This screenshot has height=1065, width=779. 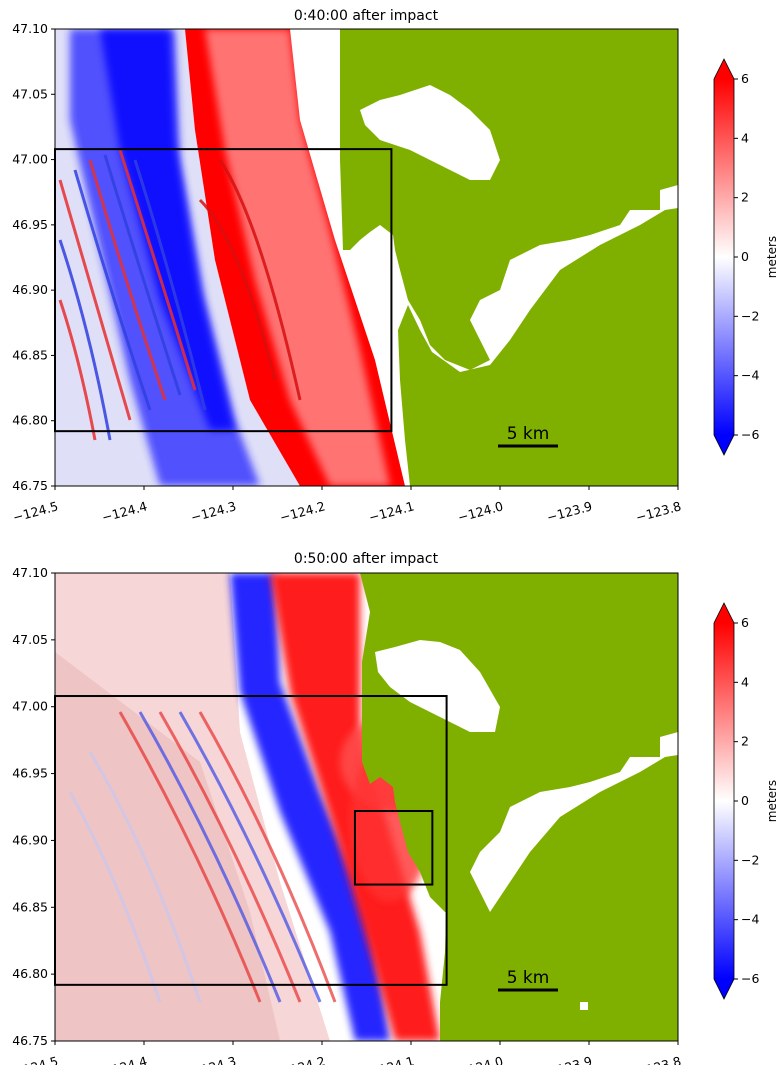 What do you see at coordinates (366, 559) in the screenshot?
I see `plot-title: 0:50:00 after impact` at bounding box center [366, 559].